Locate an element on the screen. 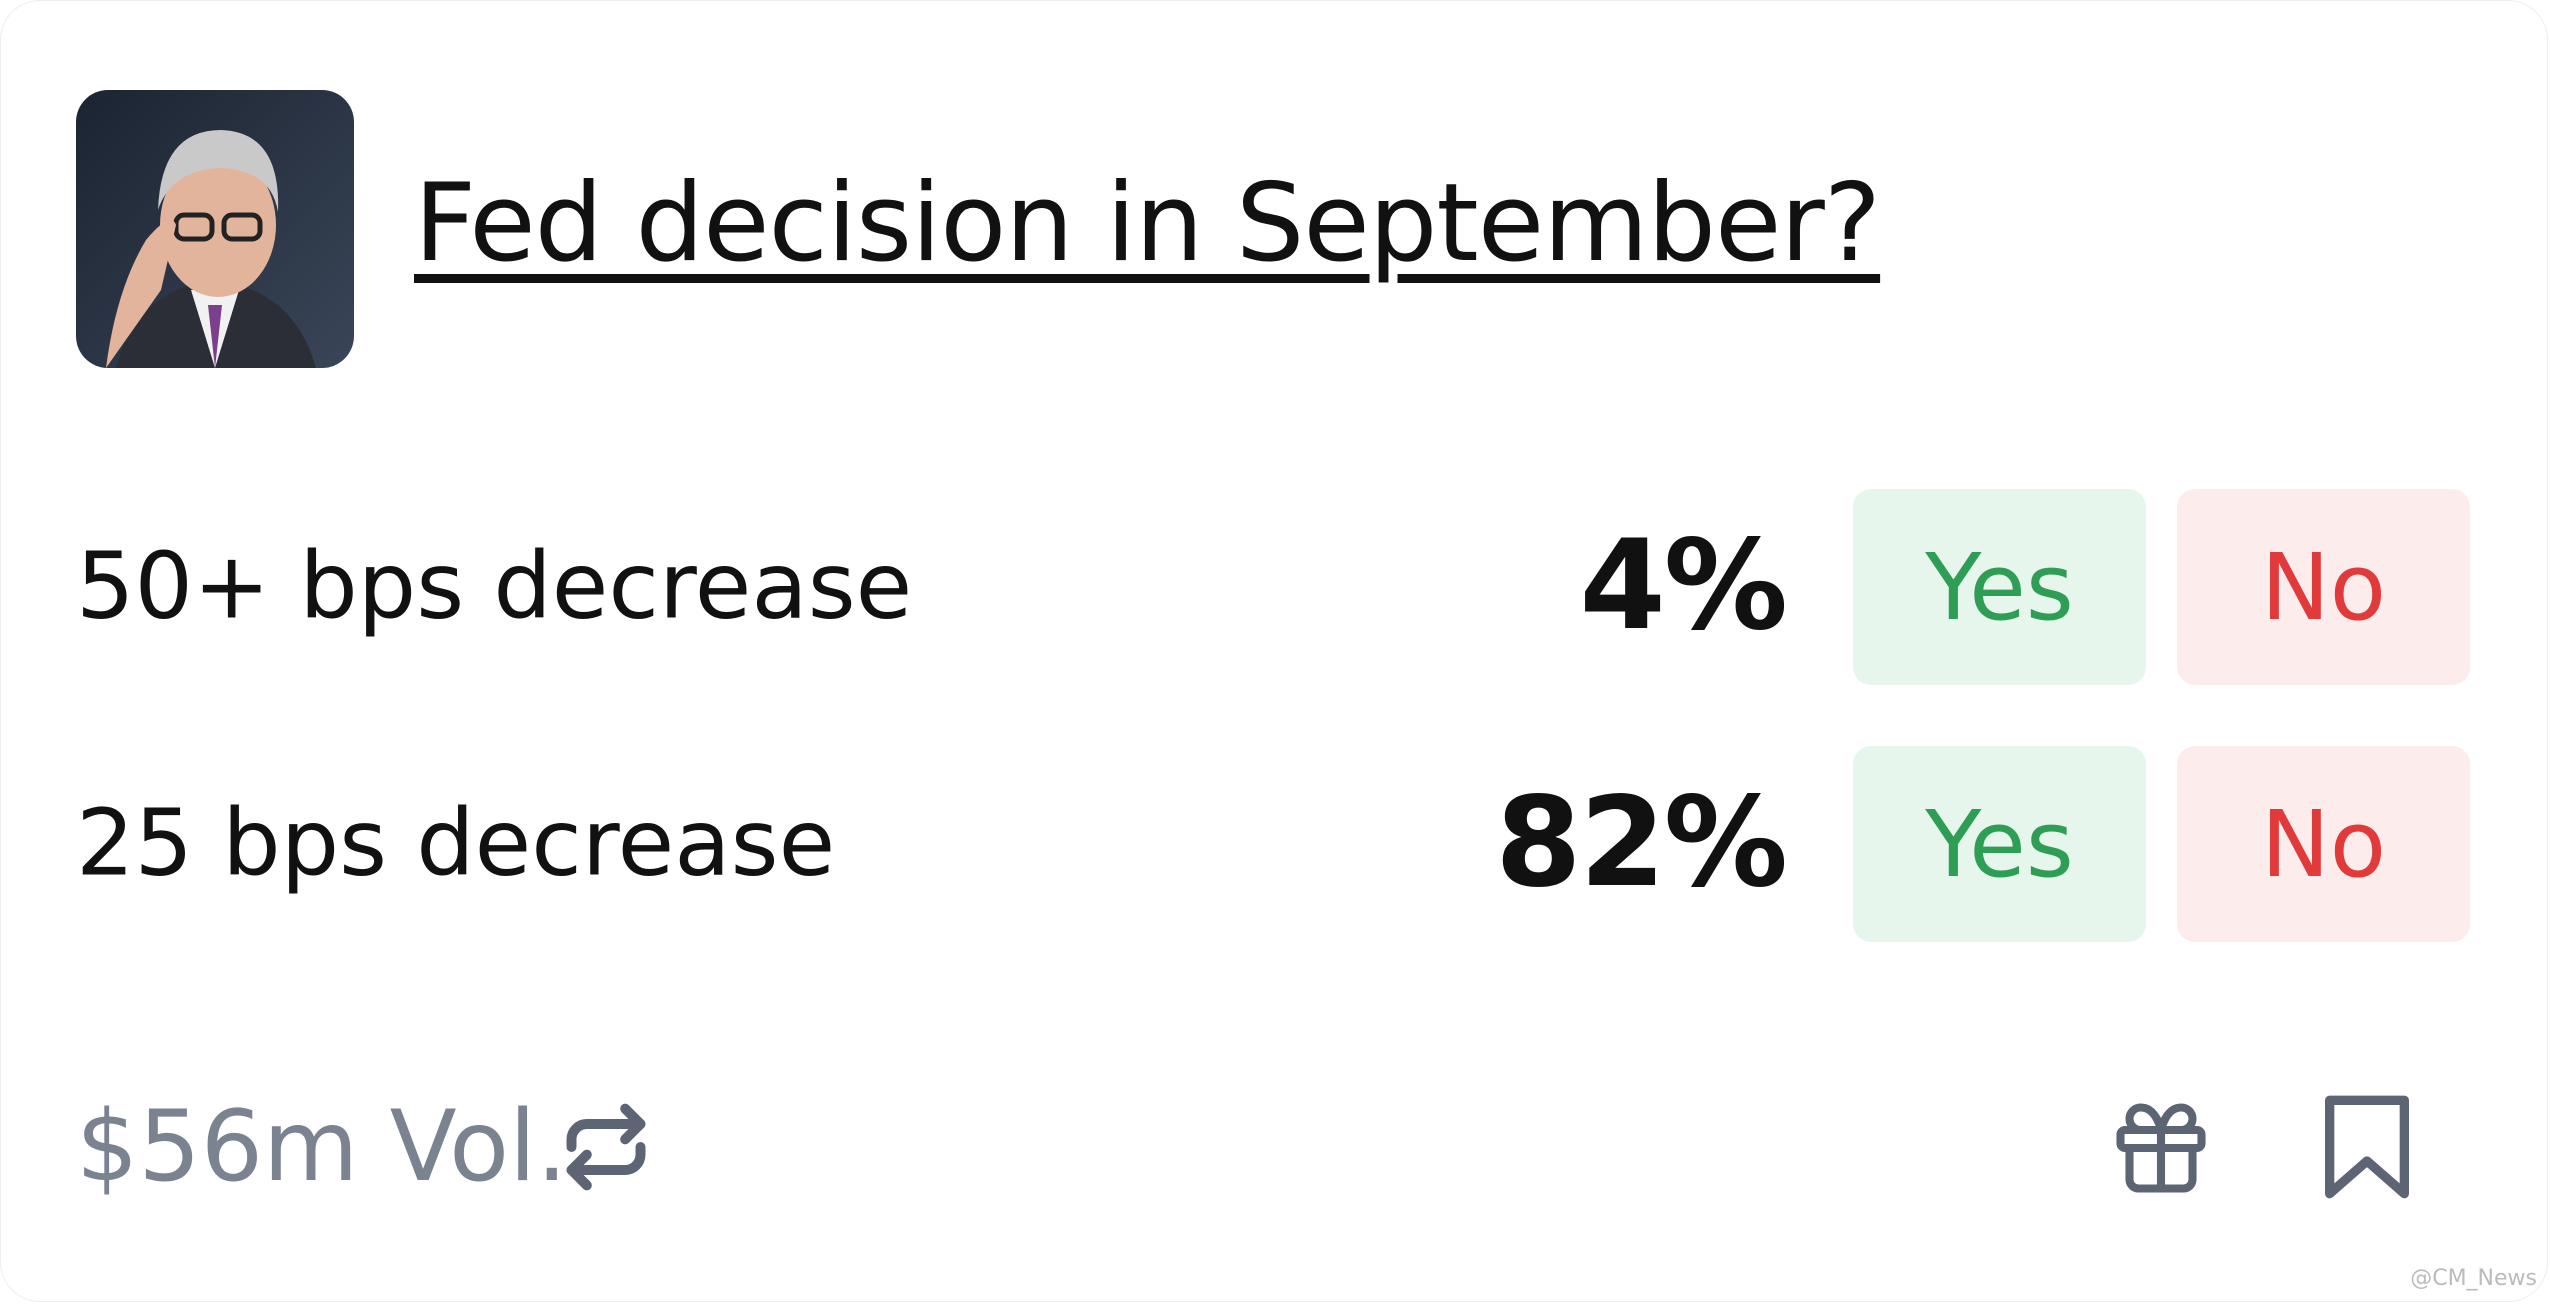  outcome-label: 25 bps decrease is located at coordinates (456, 843).